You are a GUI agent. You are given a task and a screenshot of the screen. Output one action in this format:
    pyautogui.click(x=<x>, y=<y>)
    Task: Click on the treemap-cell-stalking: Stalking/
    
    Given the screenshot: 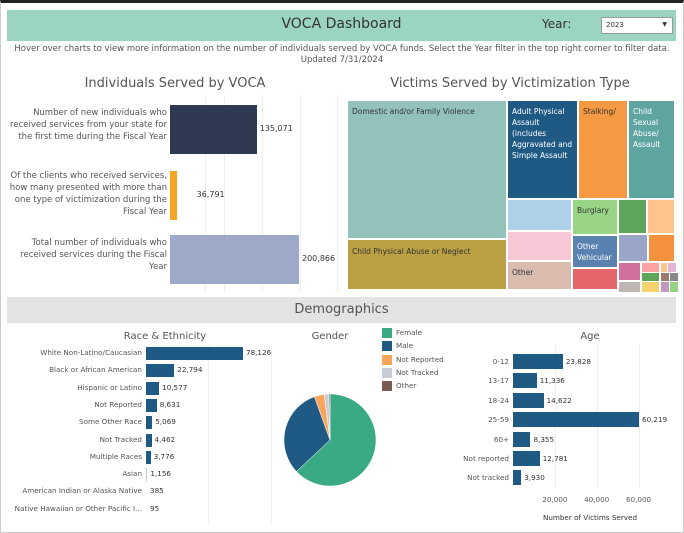 What is the action you would take?
    pyautogui.click(x=603, y=149)
    